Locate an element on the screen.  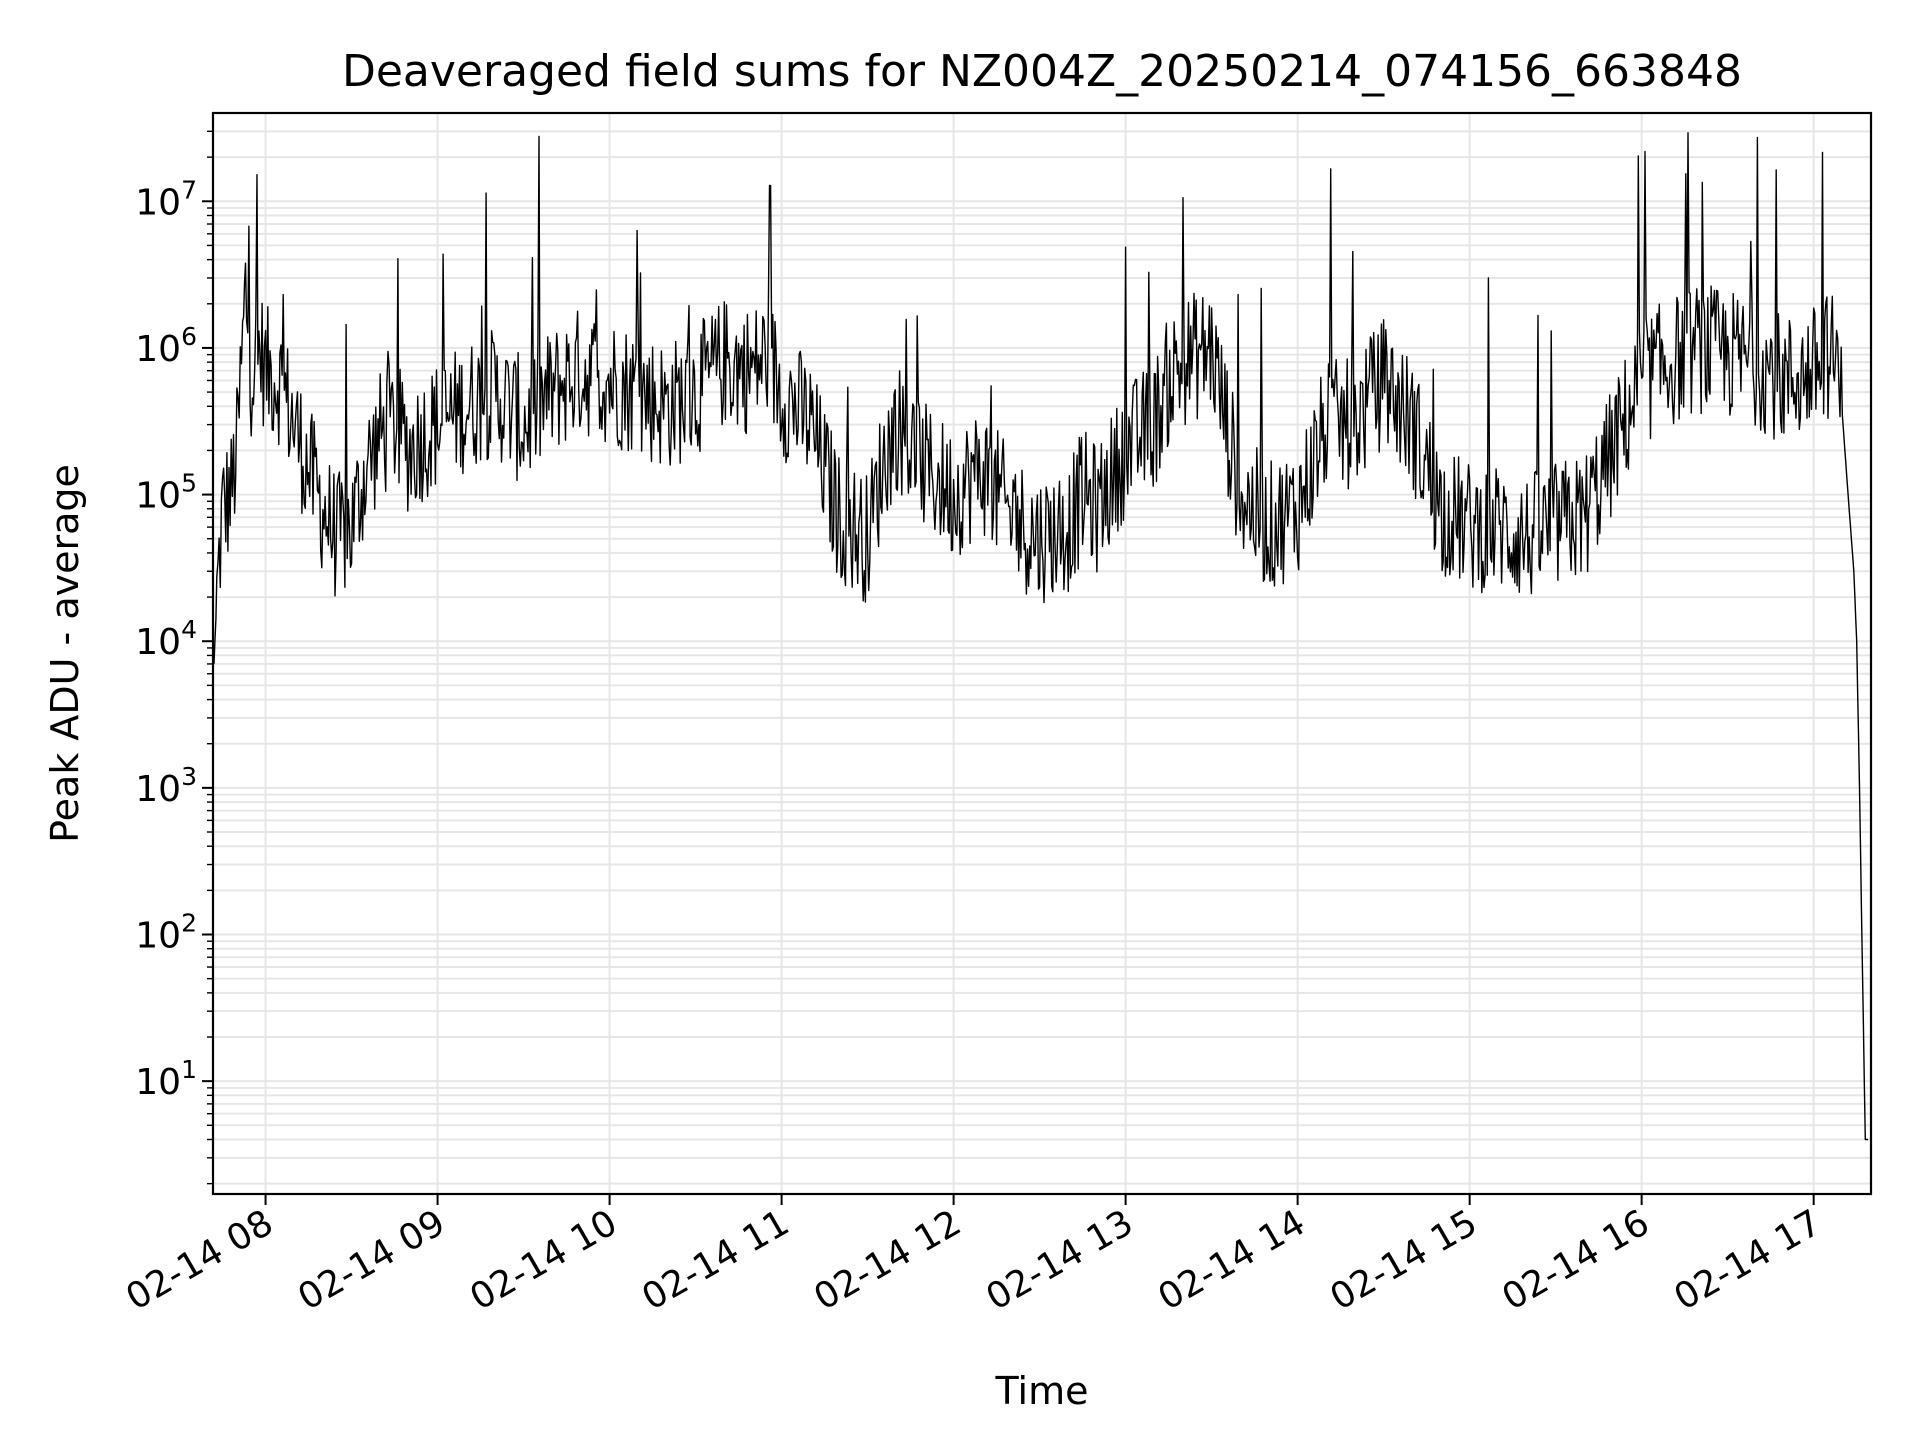
y-tick-label-exponent: 7 is located at coordinates (189, 189).